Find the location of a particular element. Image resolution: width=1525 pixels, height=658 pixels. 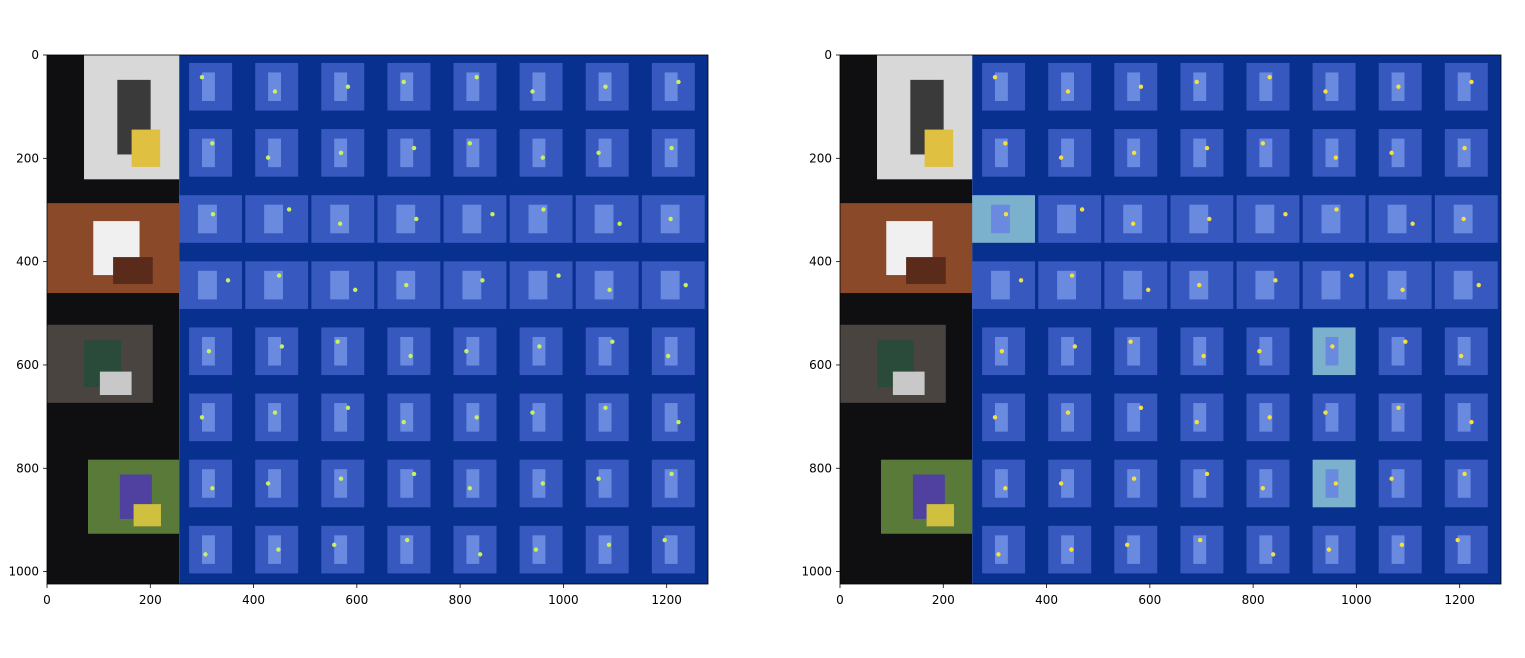

y-tick-label: 400 is located at coordinates (820, 262).